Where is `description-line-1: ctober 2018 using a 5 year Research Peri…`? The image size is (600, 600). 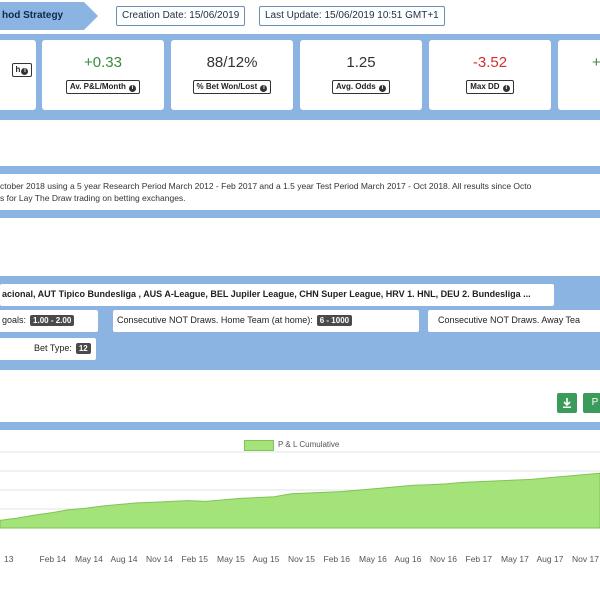
description-line-1: ctober 2018 using a 5 year Research Peri… is located at coordinates (266, 186).